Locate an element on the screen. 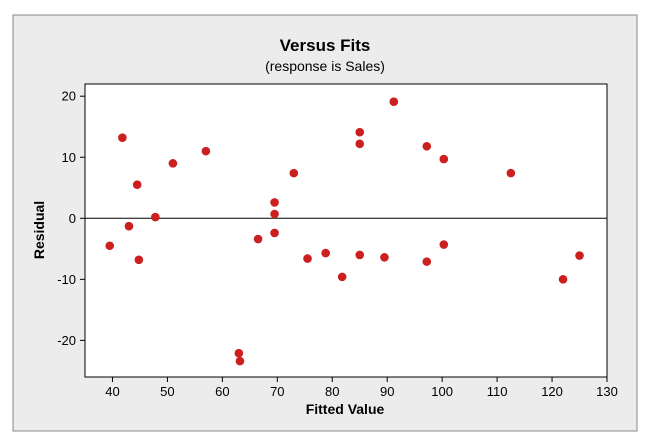 The width and height of the screenshot is (650, 446). x-tick-label: 40 is located at coordinates (112, 391).